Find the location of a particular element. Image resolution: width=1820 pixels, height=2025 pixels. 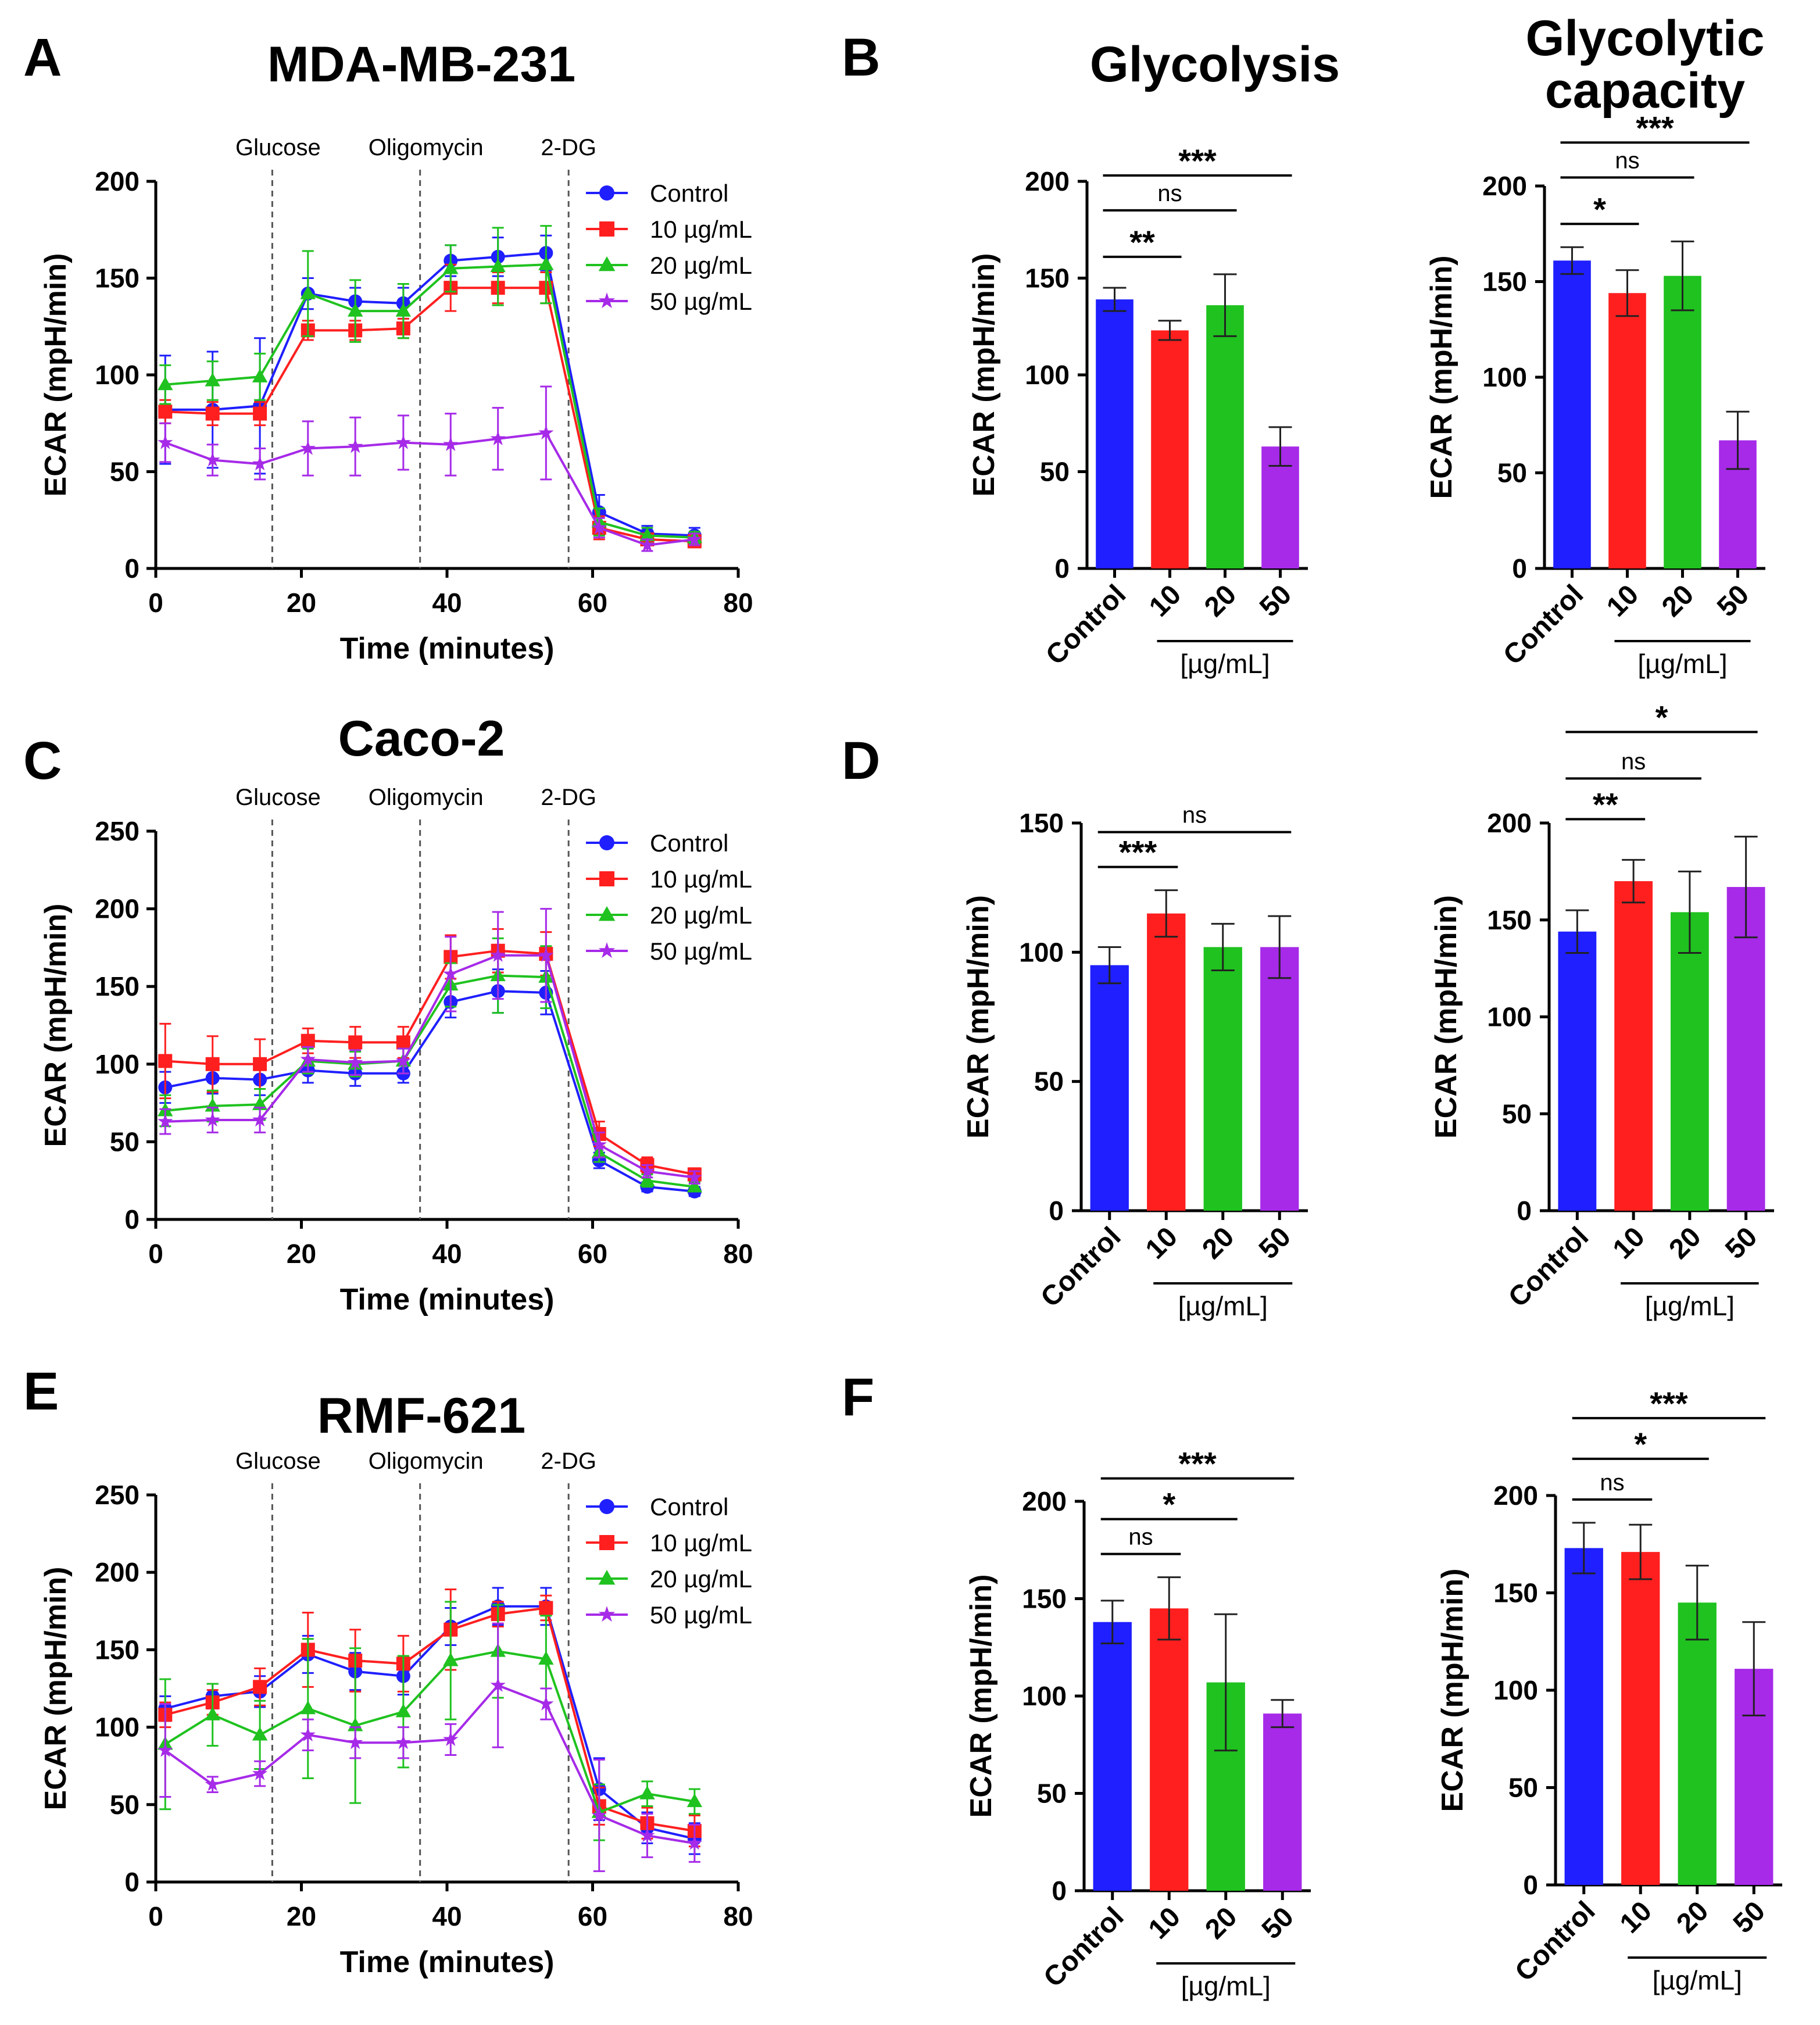

y-tick-label: 250 is located at coordinates (117, 831).